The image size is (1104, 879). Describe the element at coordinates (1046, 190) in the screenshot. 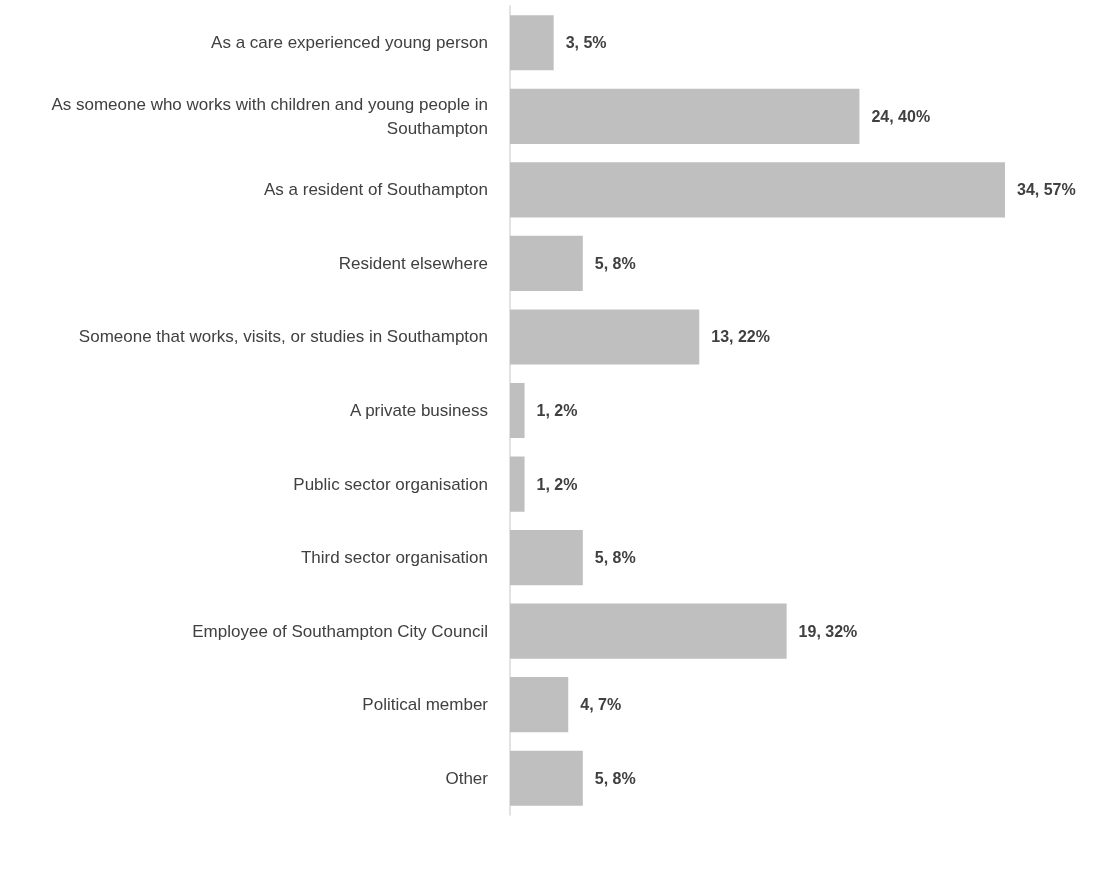

I see `data-label: 34, 57%` at that location.